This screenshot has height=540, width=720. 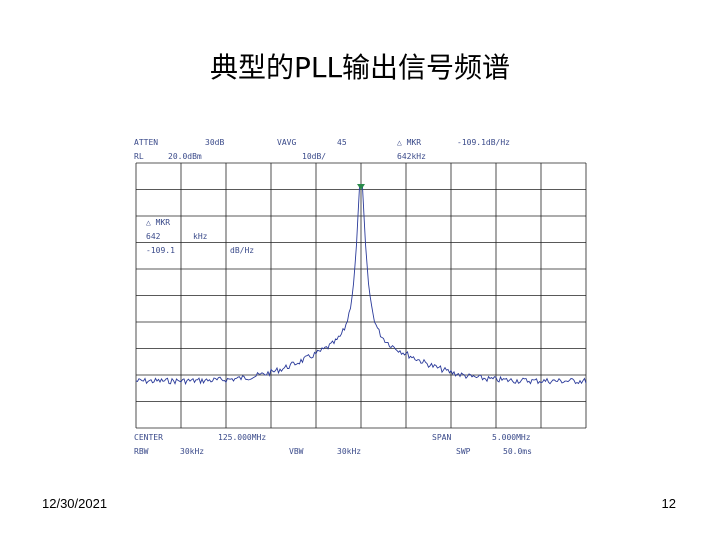 I want to click on slide-number: 12, so click(x=668, y=503).